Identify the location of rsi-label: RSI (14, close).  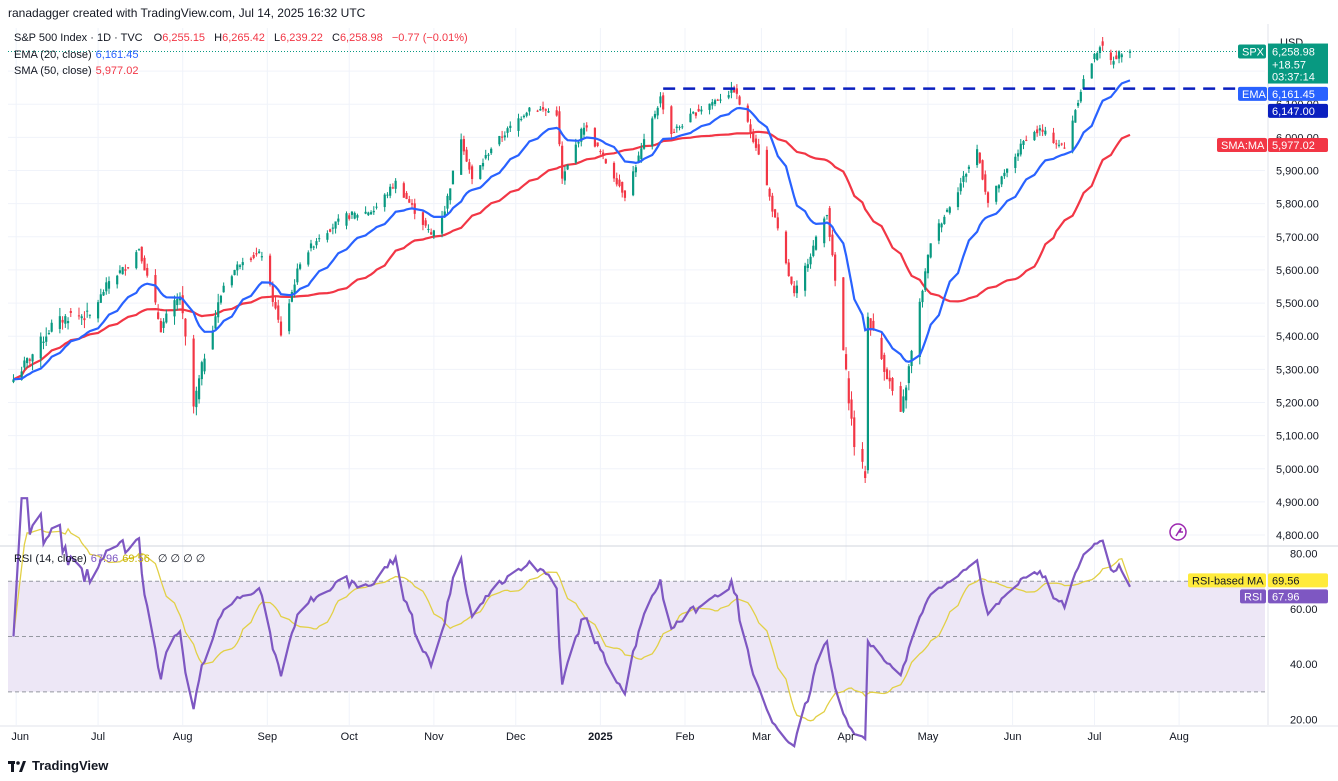
(50, 559).